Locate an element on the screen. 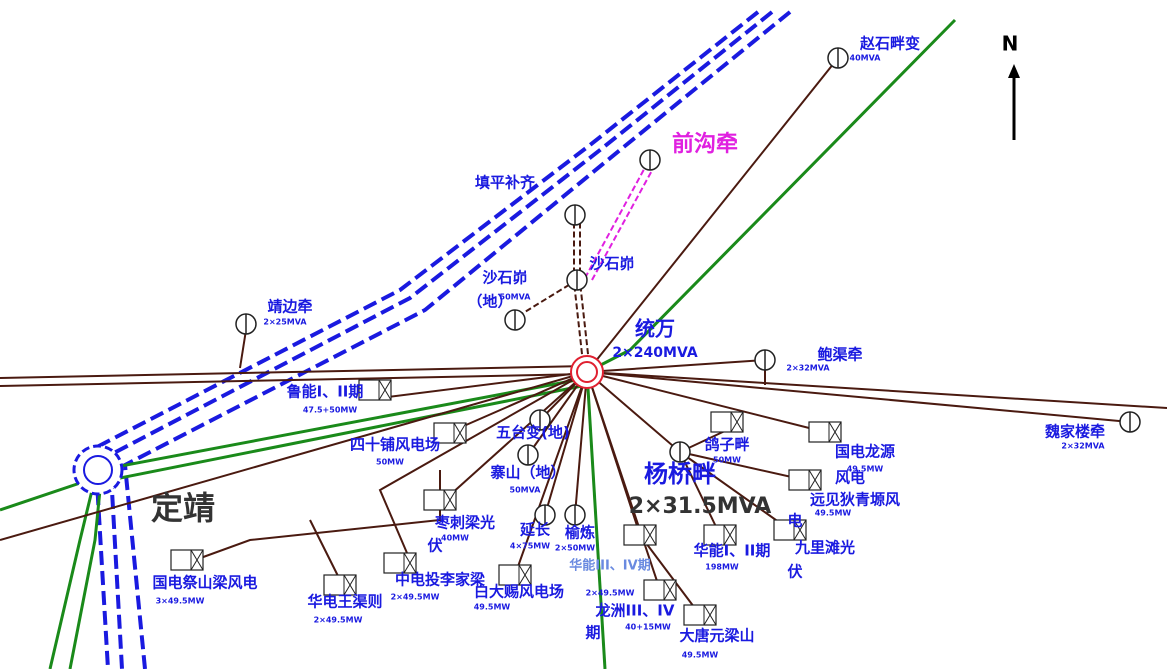 The image size is (1167, 669). label: 填平补齐 is located at coordinates (505, 183).